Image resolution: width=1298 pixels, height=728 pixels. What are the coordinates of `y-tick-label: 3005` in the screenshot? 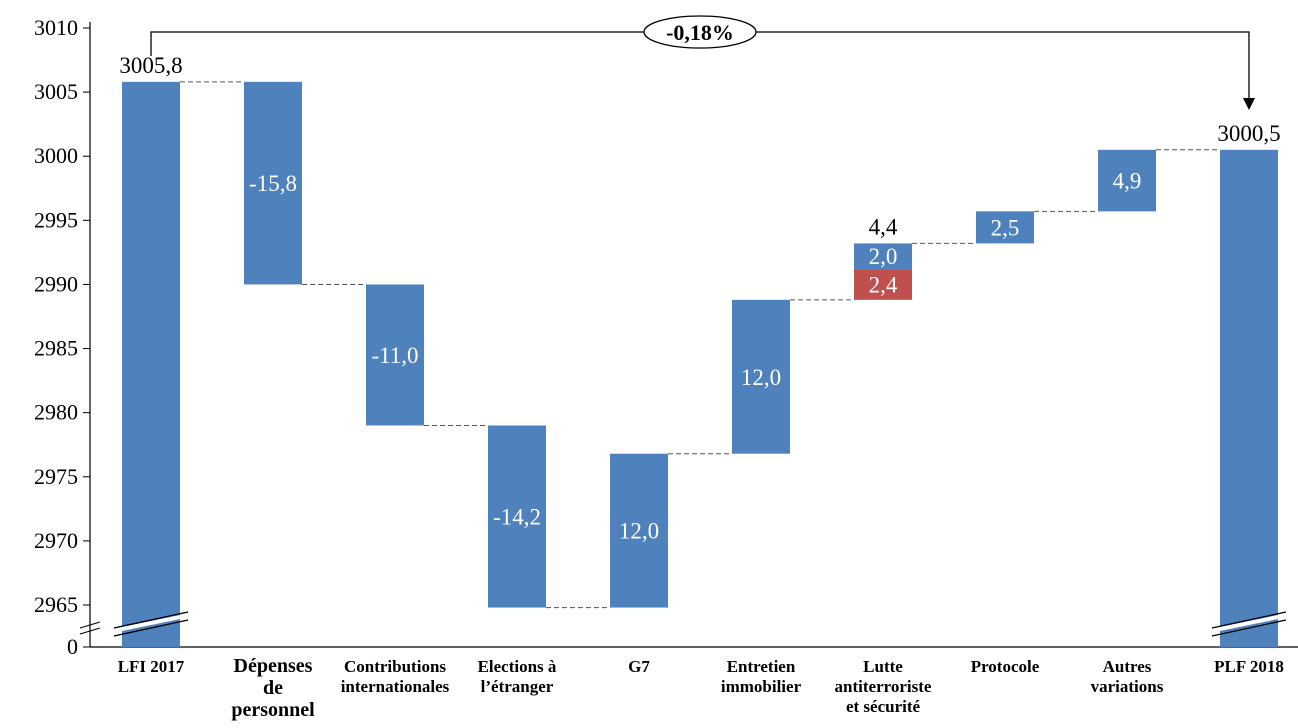 It's located at (56, 91).